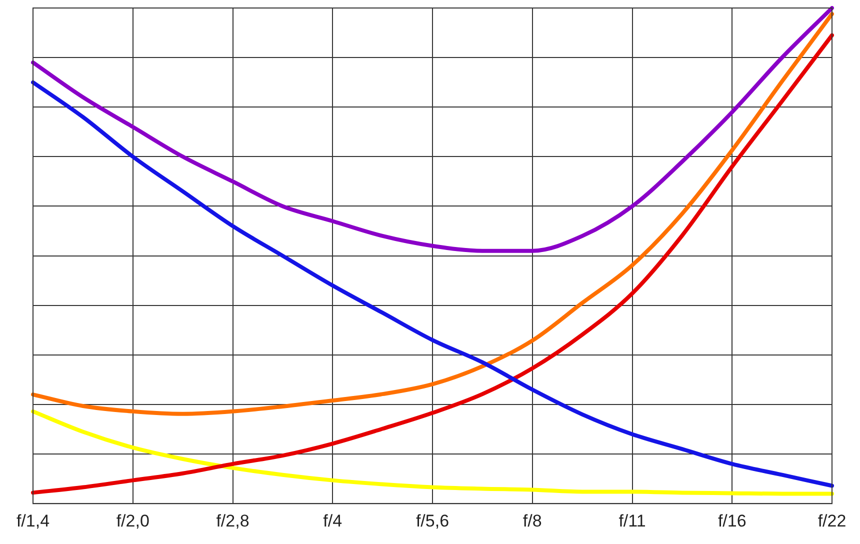 This screenshot has height=544, width=860. Describe the element at coordinates (832, 520) in the screenshot. I see `x-tick-label: f/22` at that location.